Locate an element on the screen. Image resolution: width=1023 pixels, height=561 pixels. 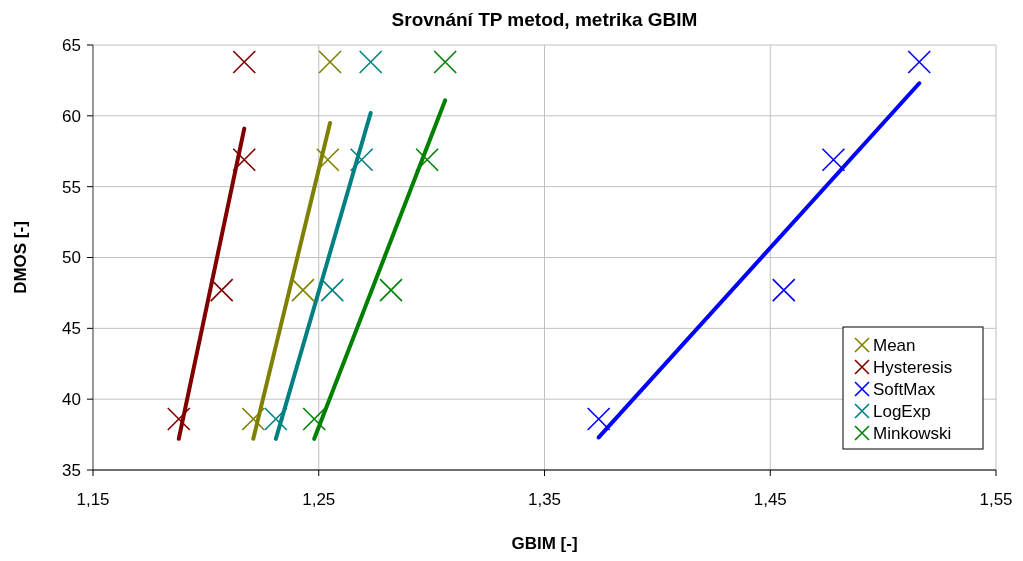
legend-label: LogExp is located at coordinates (902, 411).